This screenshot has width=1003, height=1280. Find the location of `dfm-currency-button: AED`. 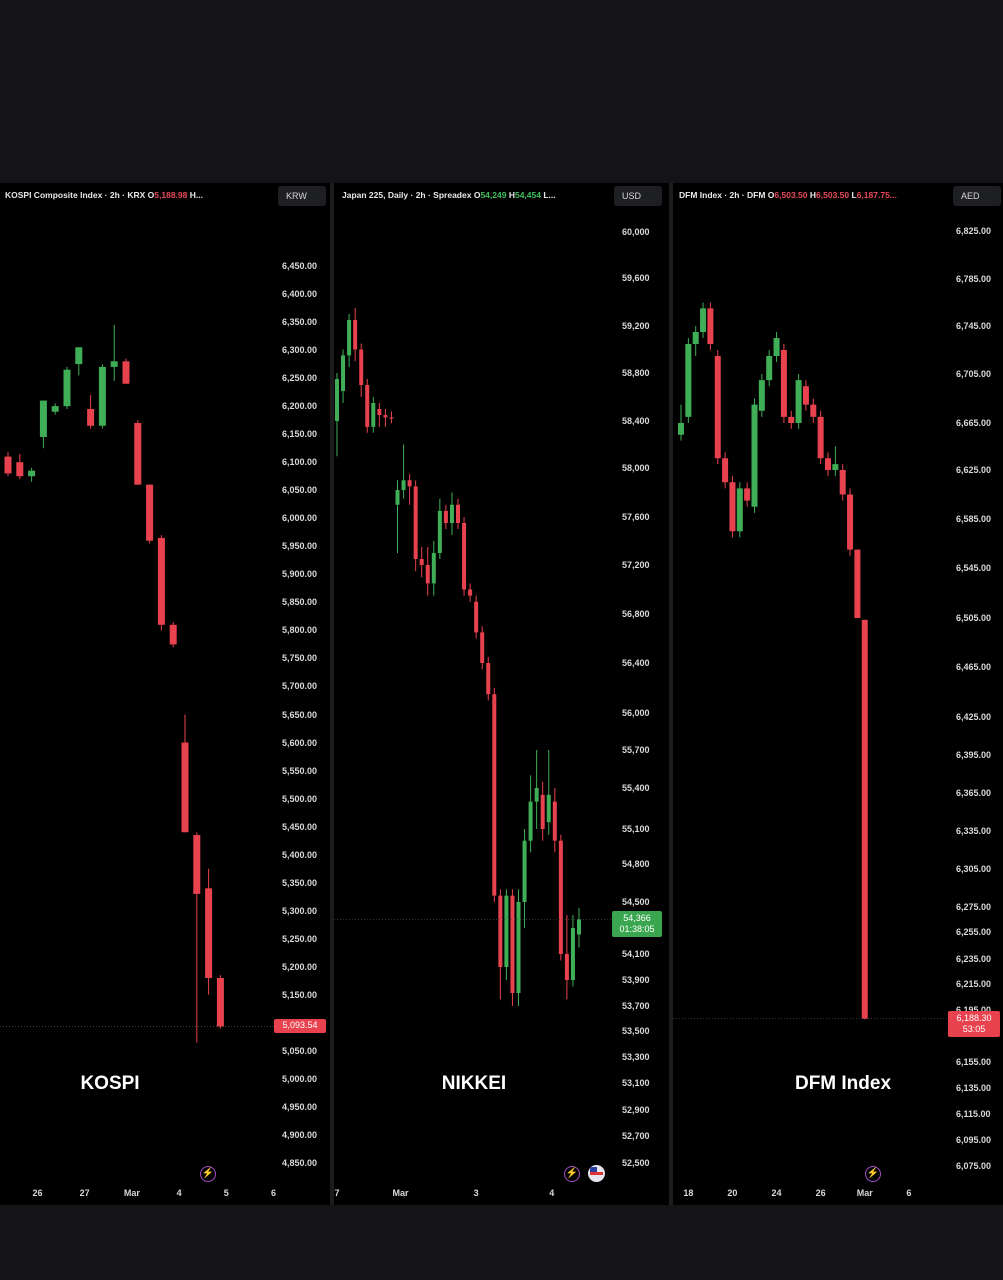

dfm-currency-button: AED is located at coordinates (977, 196).